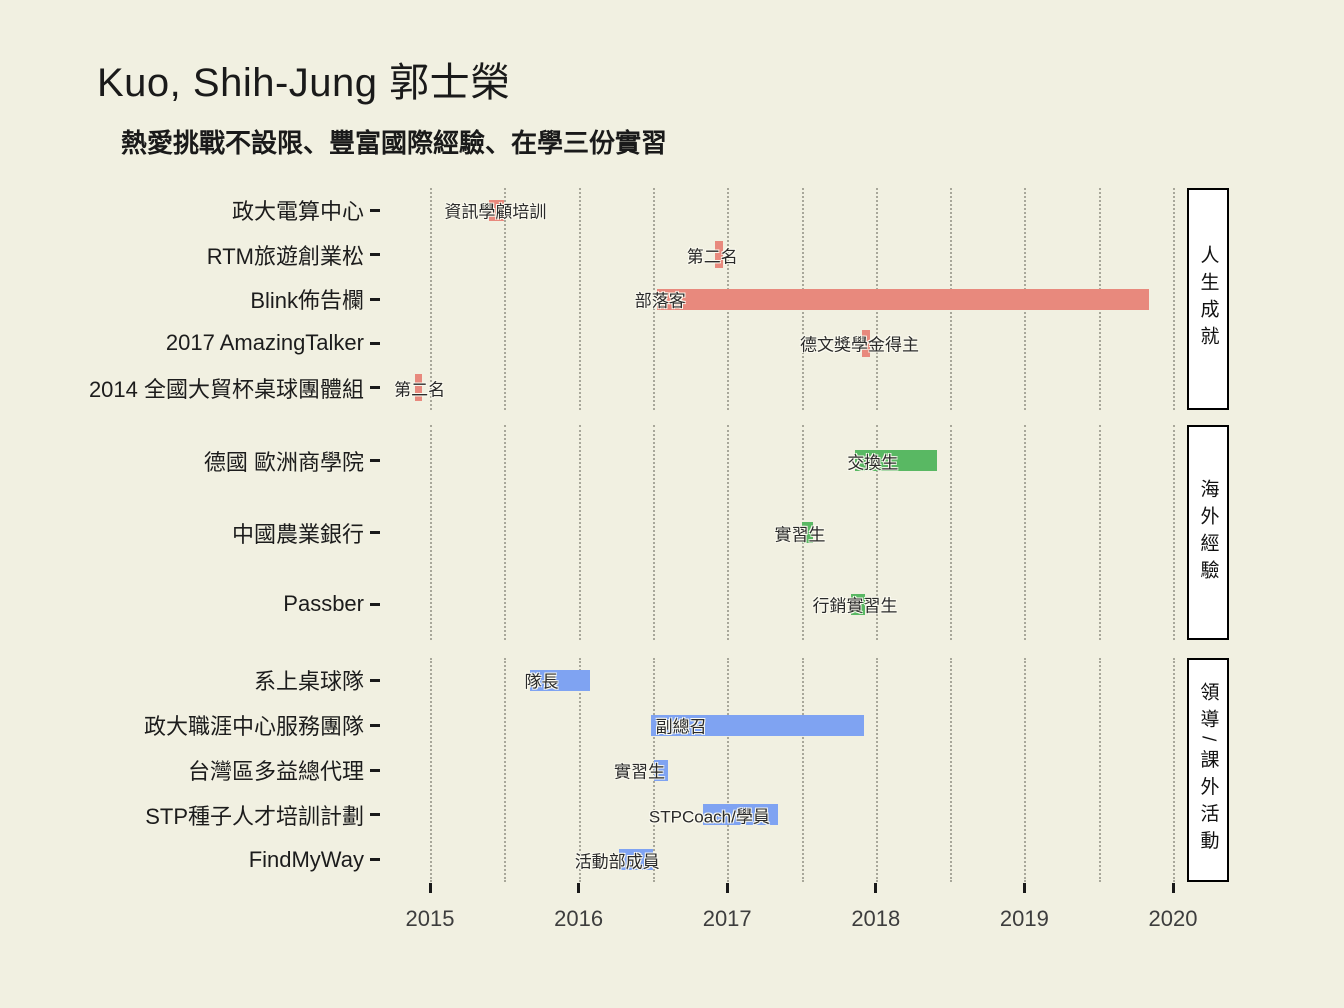 This screenshot has width=1344, height=1008. What do you see at coordinates (304, 83) in the screenshot?
I see `page-title: Kuo, Shih-Jung 郭士榮` at bounding box center [304, 83].